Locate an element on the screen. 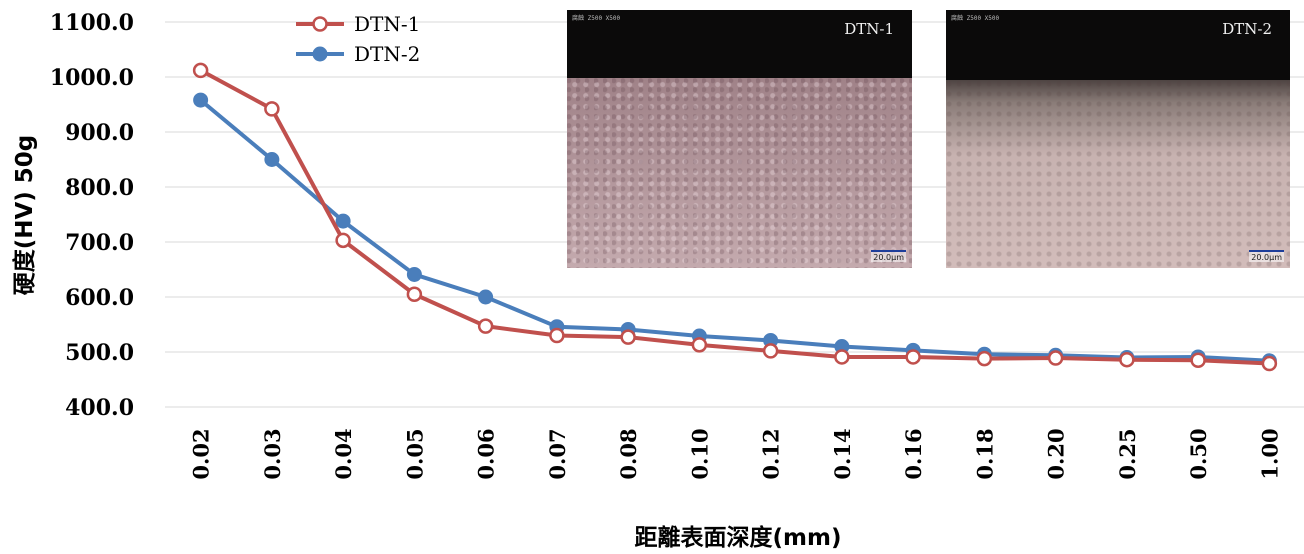  x-tick-label: 0.25 is located at coordinates (1127, 453).